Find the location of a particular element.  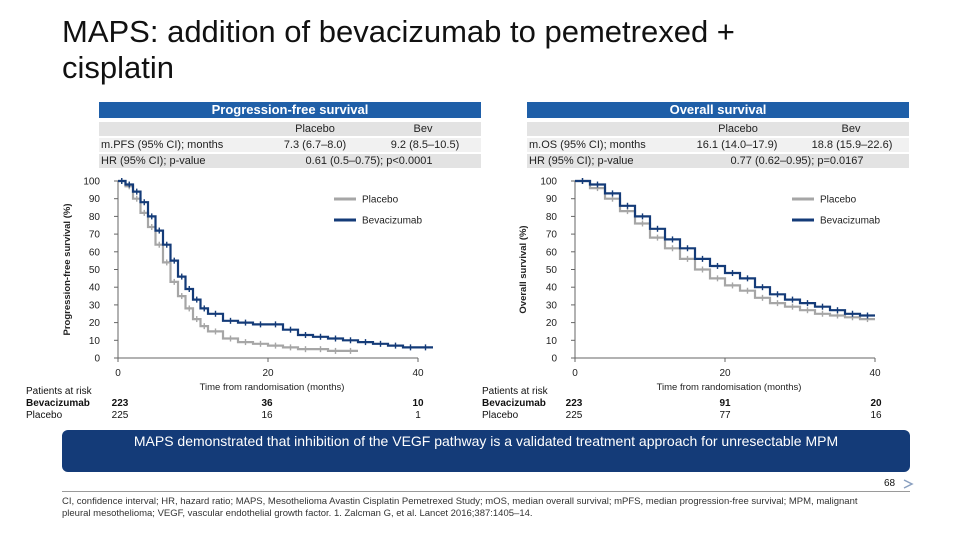

os-risk-placebo-label: Placebo is located at coordinates (500, 415).